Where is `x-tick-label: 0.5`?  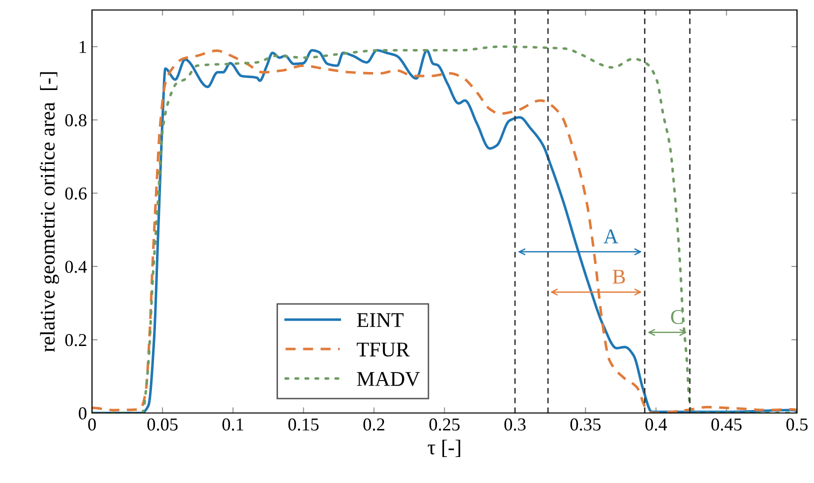 x-tick-label: 0.5 is located at coordinates (797, 424).